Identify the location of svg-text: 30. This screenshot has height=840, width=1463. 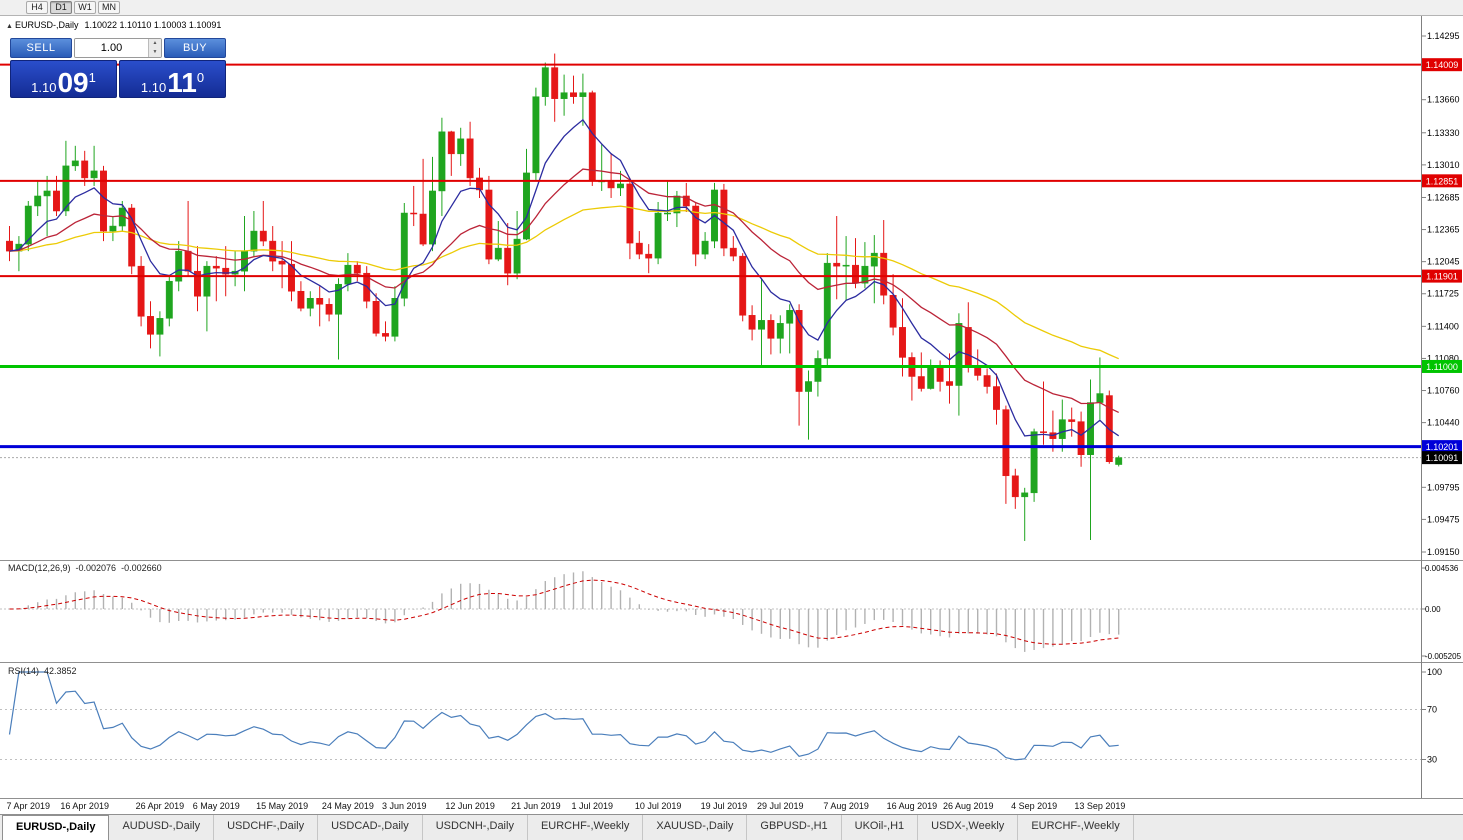
(1432, 760).